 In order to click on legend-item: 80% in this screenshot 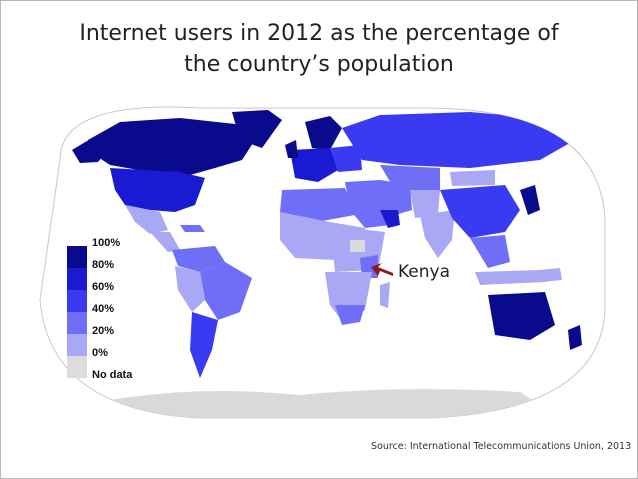, I will do `click(97, 274)`.